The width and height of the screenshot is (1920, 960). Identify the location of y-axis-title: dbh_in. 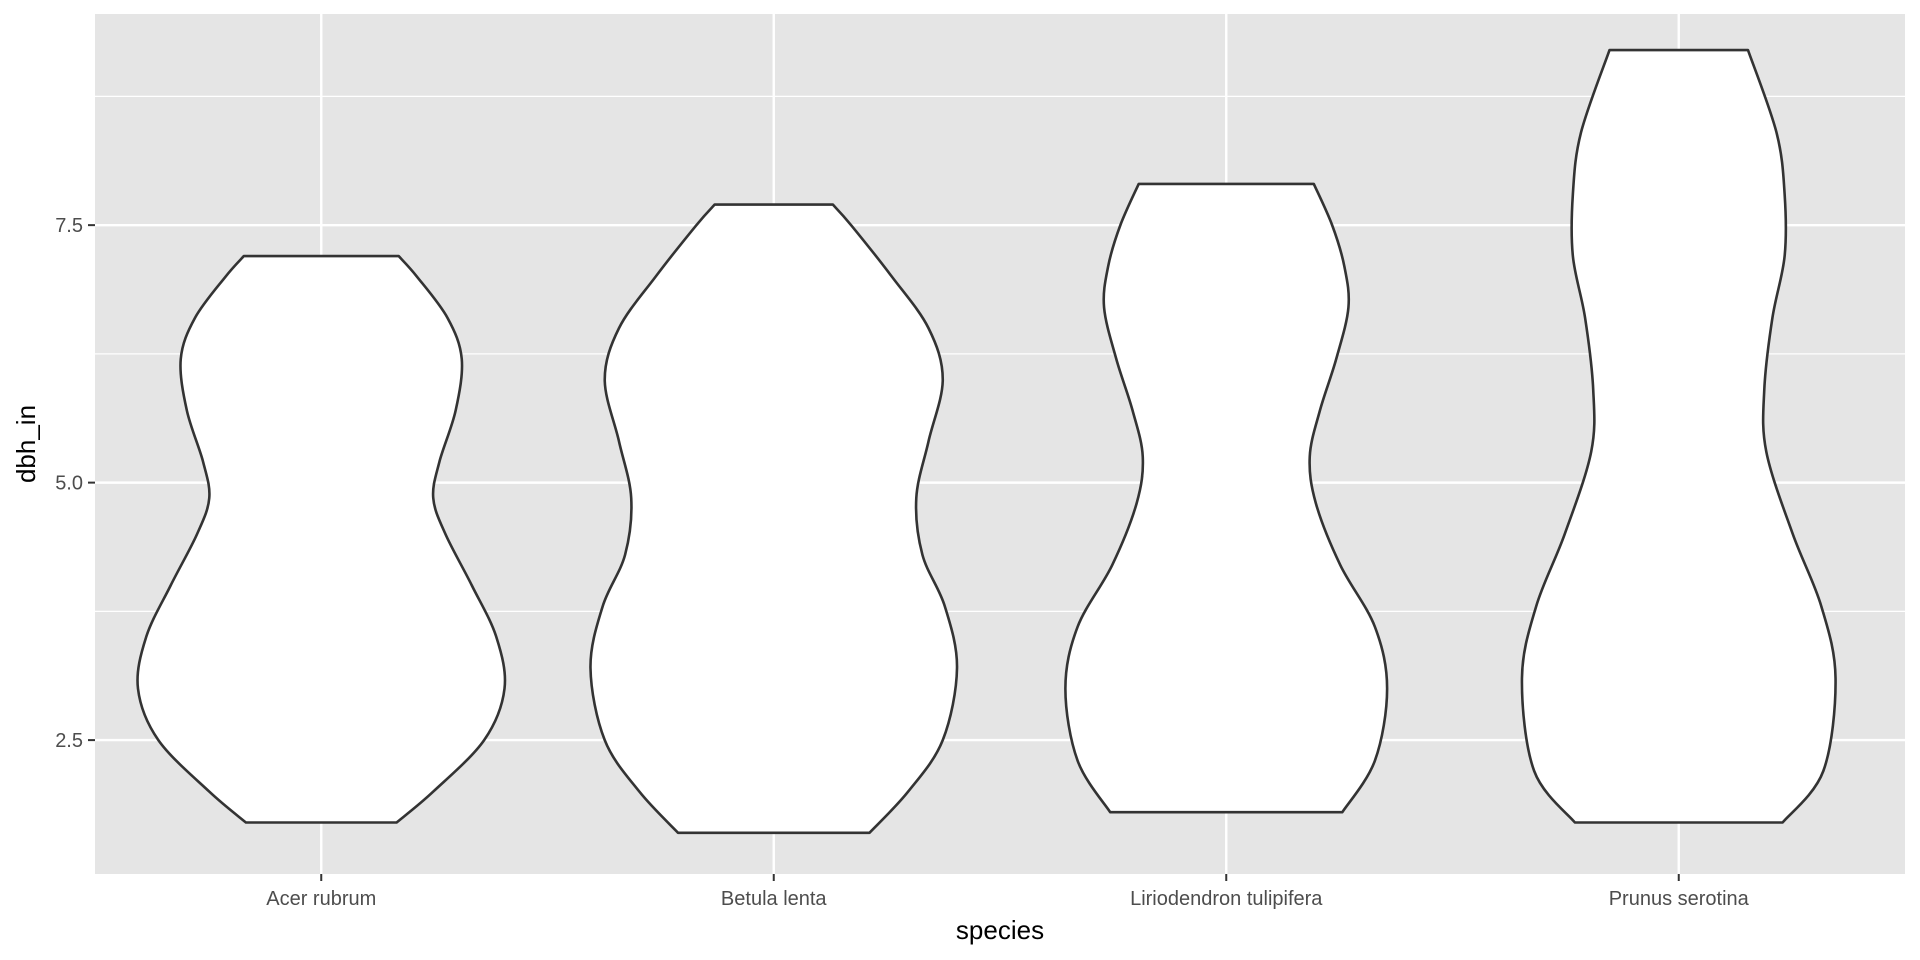
(26, 444).